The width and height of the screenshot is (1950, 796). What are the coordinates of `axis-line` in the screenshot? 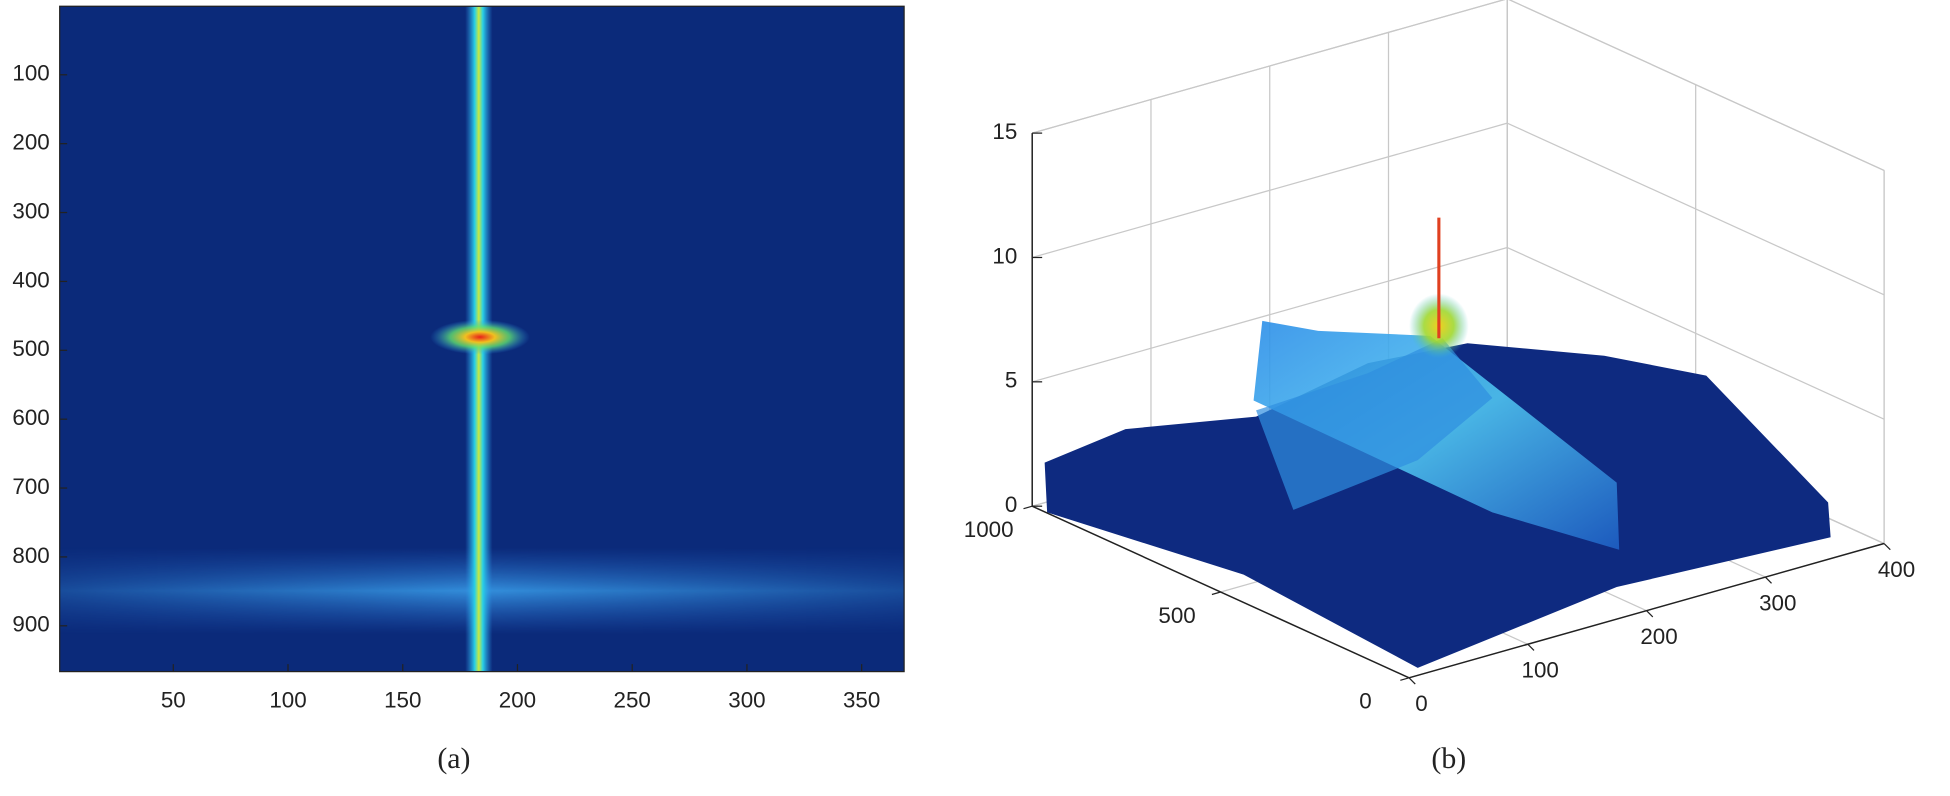 It's located at (1220, 592).